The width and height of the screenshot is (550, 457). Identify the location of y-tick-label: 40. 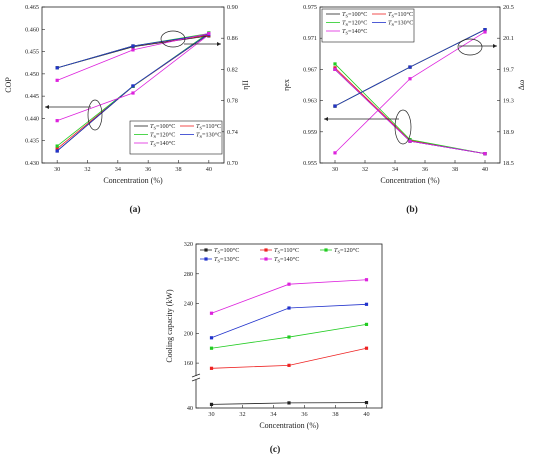
(190, 408).